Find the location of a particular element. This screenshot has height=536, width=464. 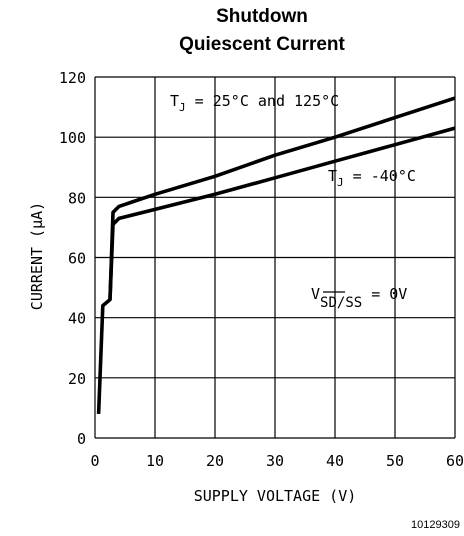

annotation-hot: TJ = 25°C and 125°C is located at coordinates (254, 103).